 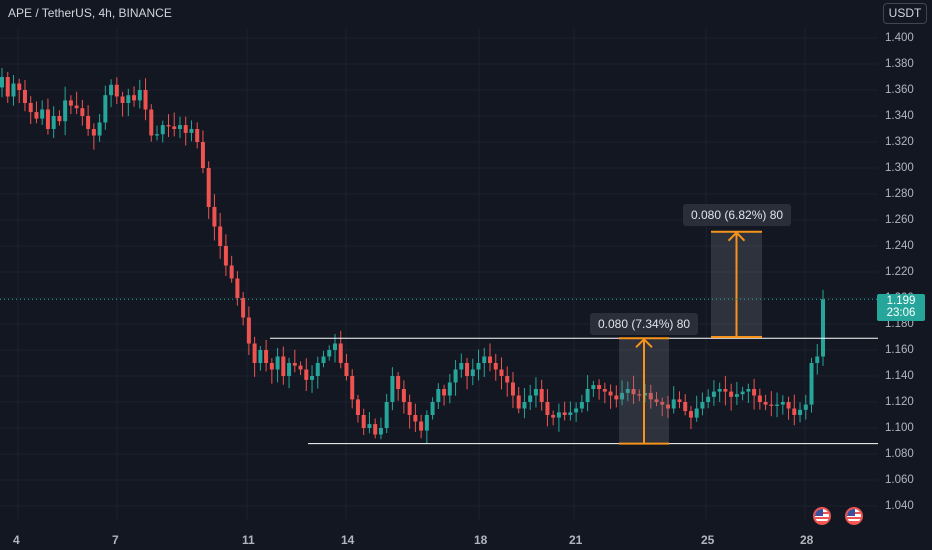 What do you see at coordinates (899, 480) in the screenshot?
I see `y-tick-label: 1.060` at bounding box center [899, 480].